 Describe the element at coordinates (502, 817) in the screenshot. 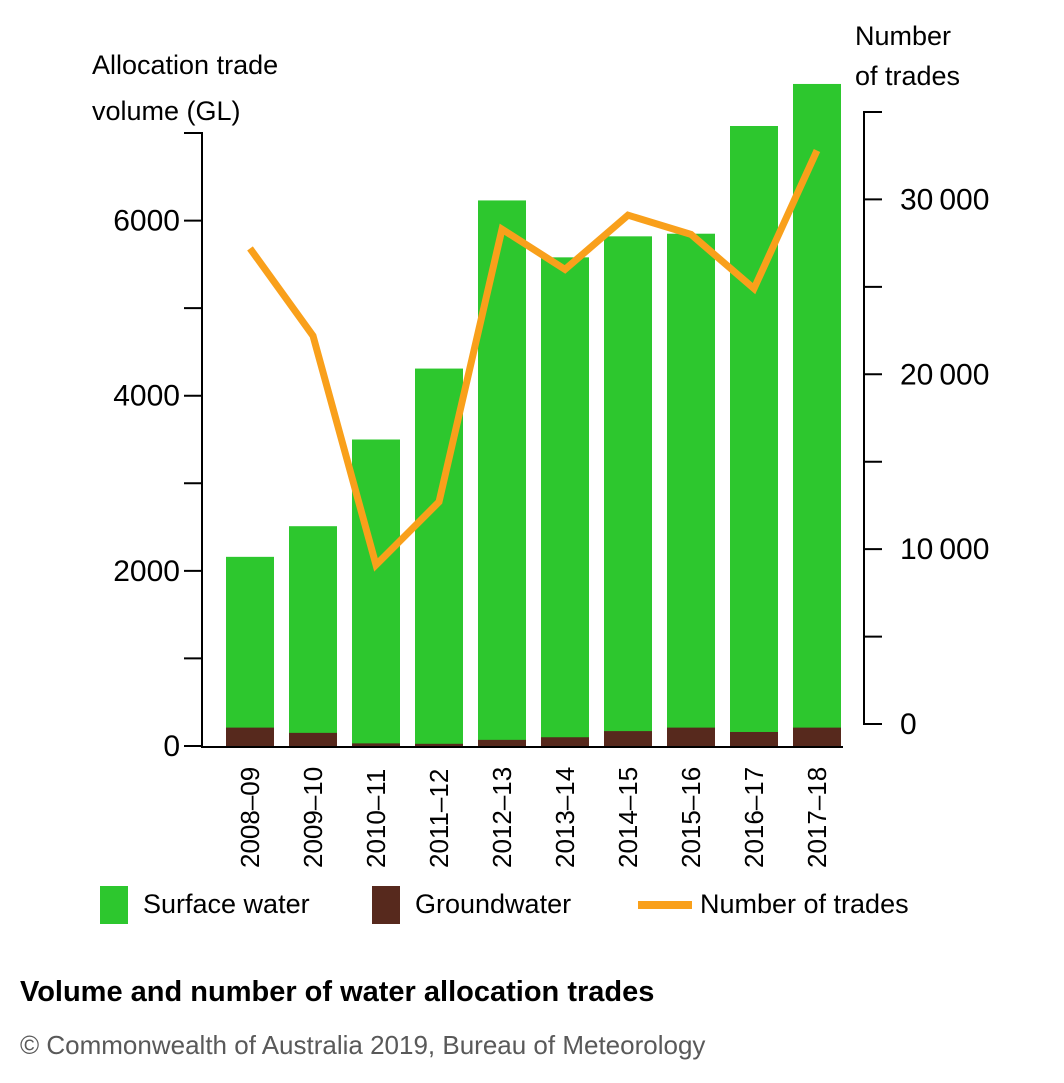

I see `x-axis-label: 2012–13` at that location.